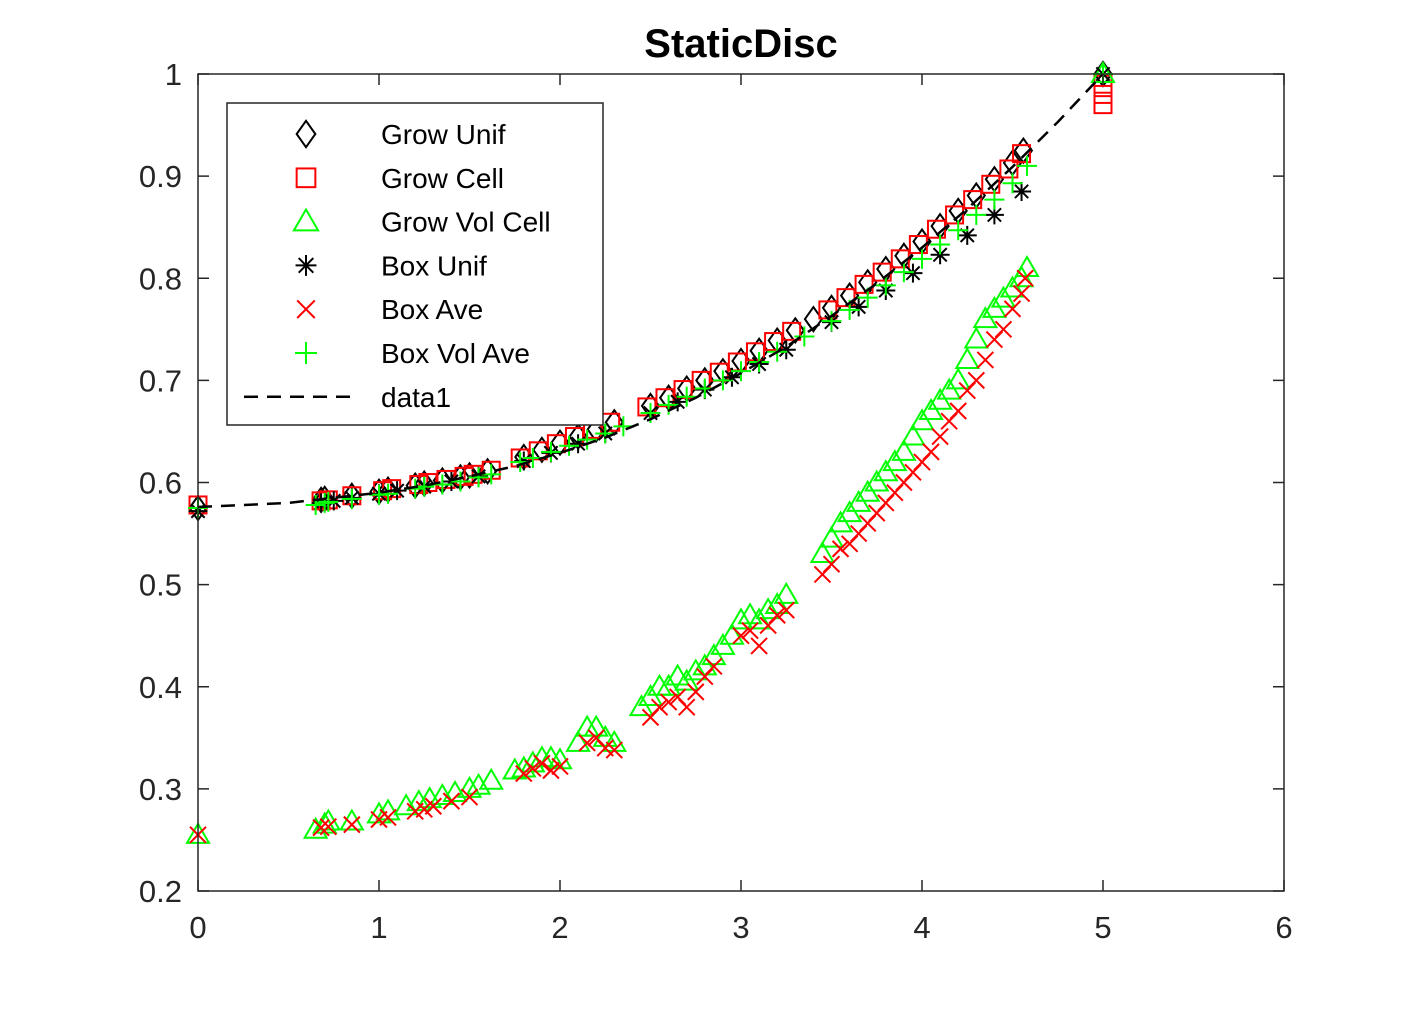  Describe the element at coordinates (160, 380) in the screenshot. I see `y-tick-label: 0.7` at that location.